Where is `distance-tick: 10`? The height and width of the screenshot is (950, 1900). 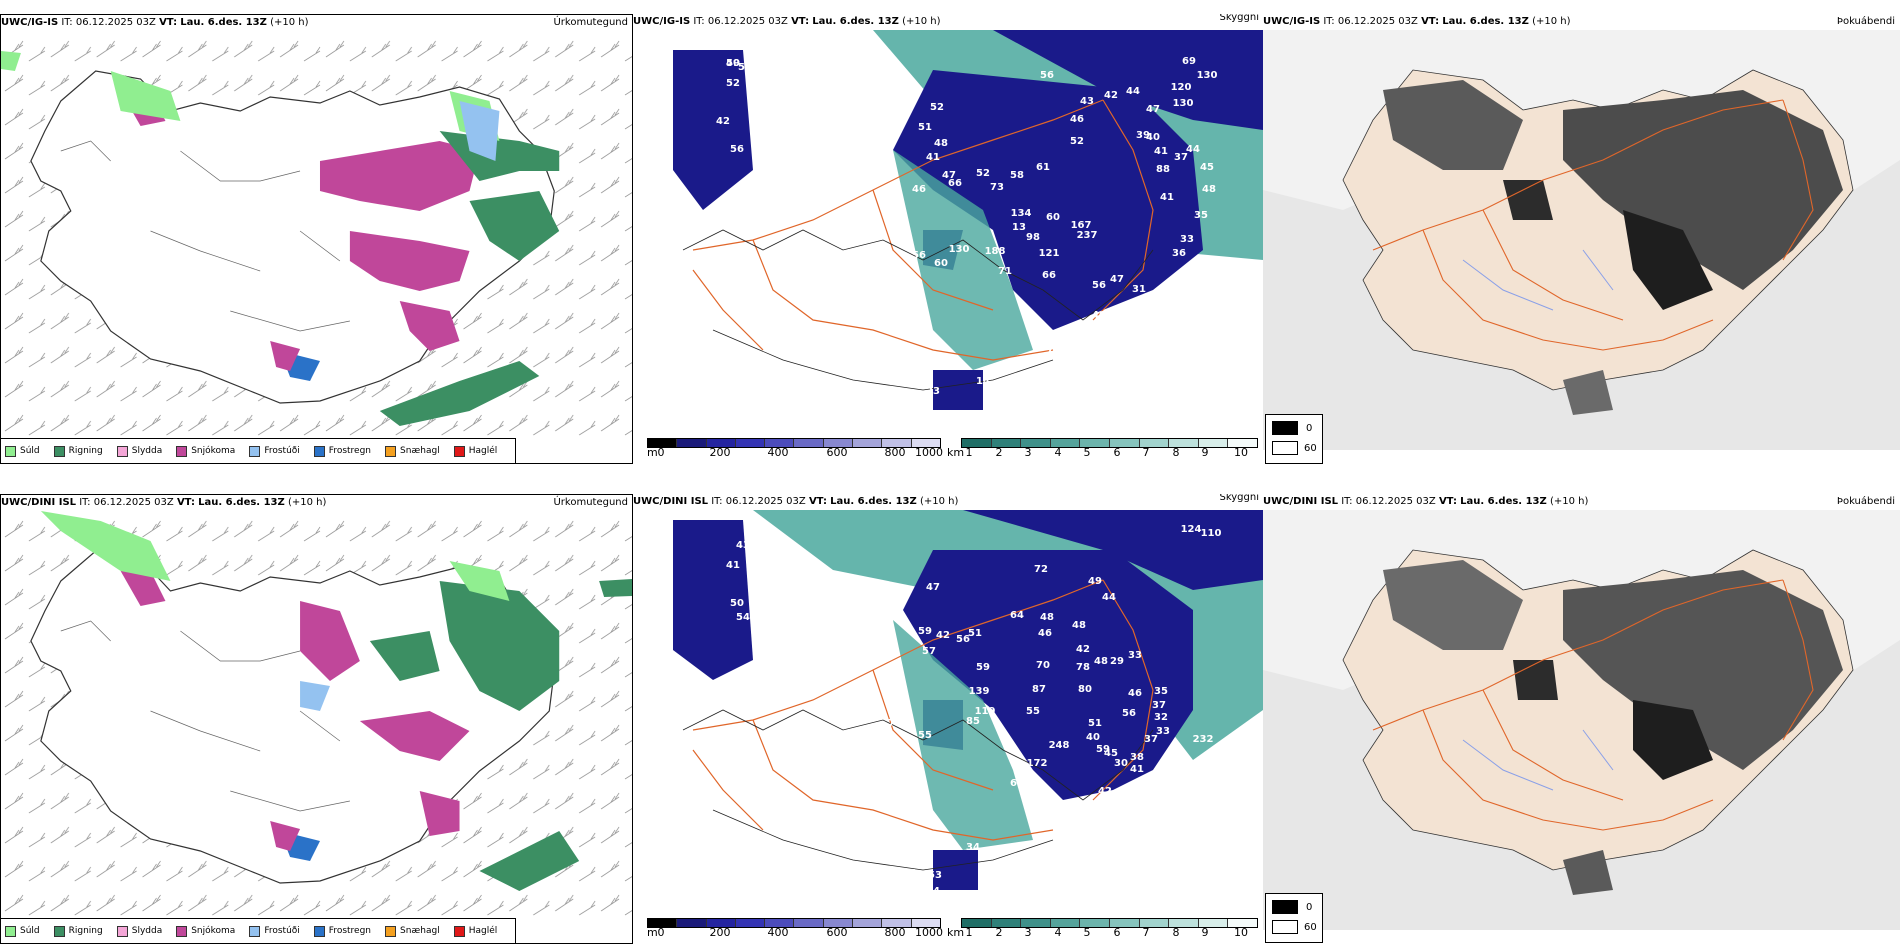 distance-tick: 10 is located at coordinates (1241, 932).